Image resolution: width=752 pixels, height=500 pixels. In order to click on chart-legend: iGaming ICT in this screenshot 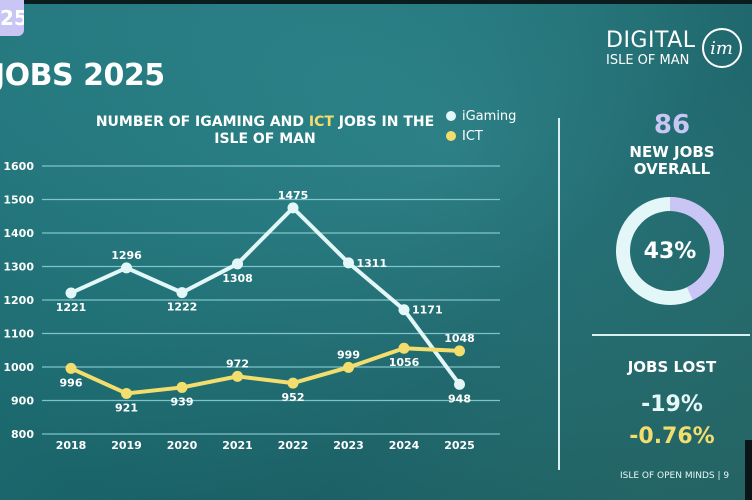, I will do `click(481, 126)`.